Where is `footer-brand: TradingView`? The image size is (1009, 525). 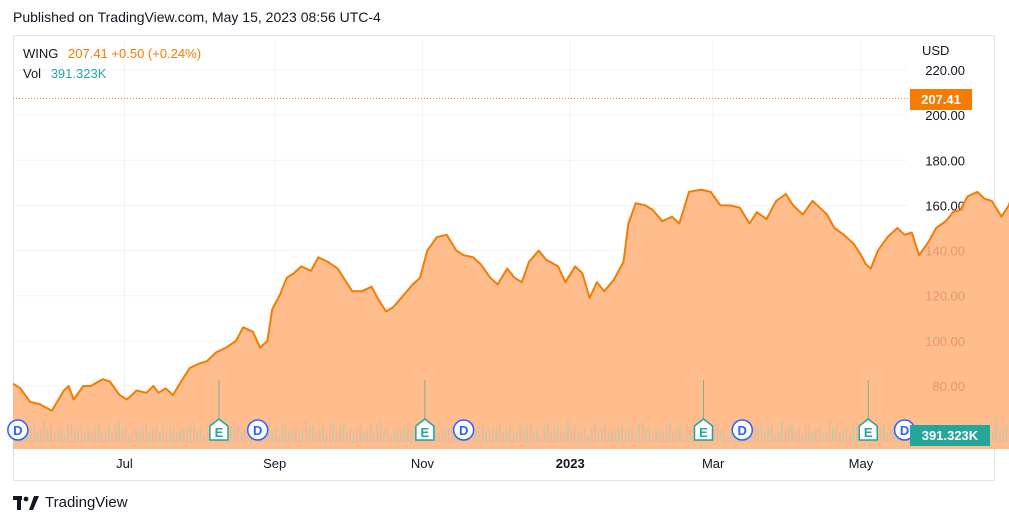 footer-brand: TradingView is located at coordinates (70, 502).